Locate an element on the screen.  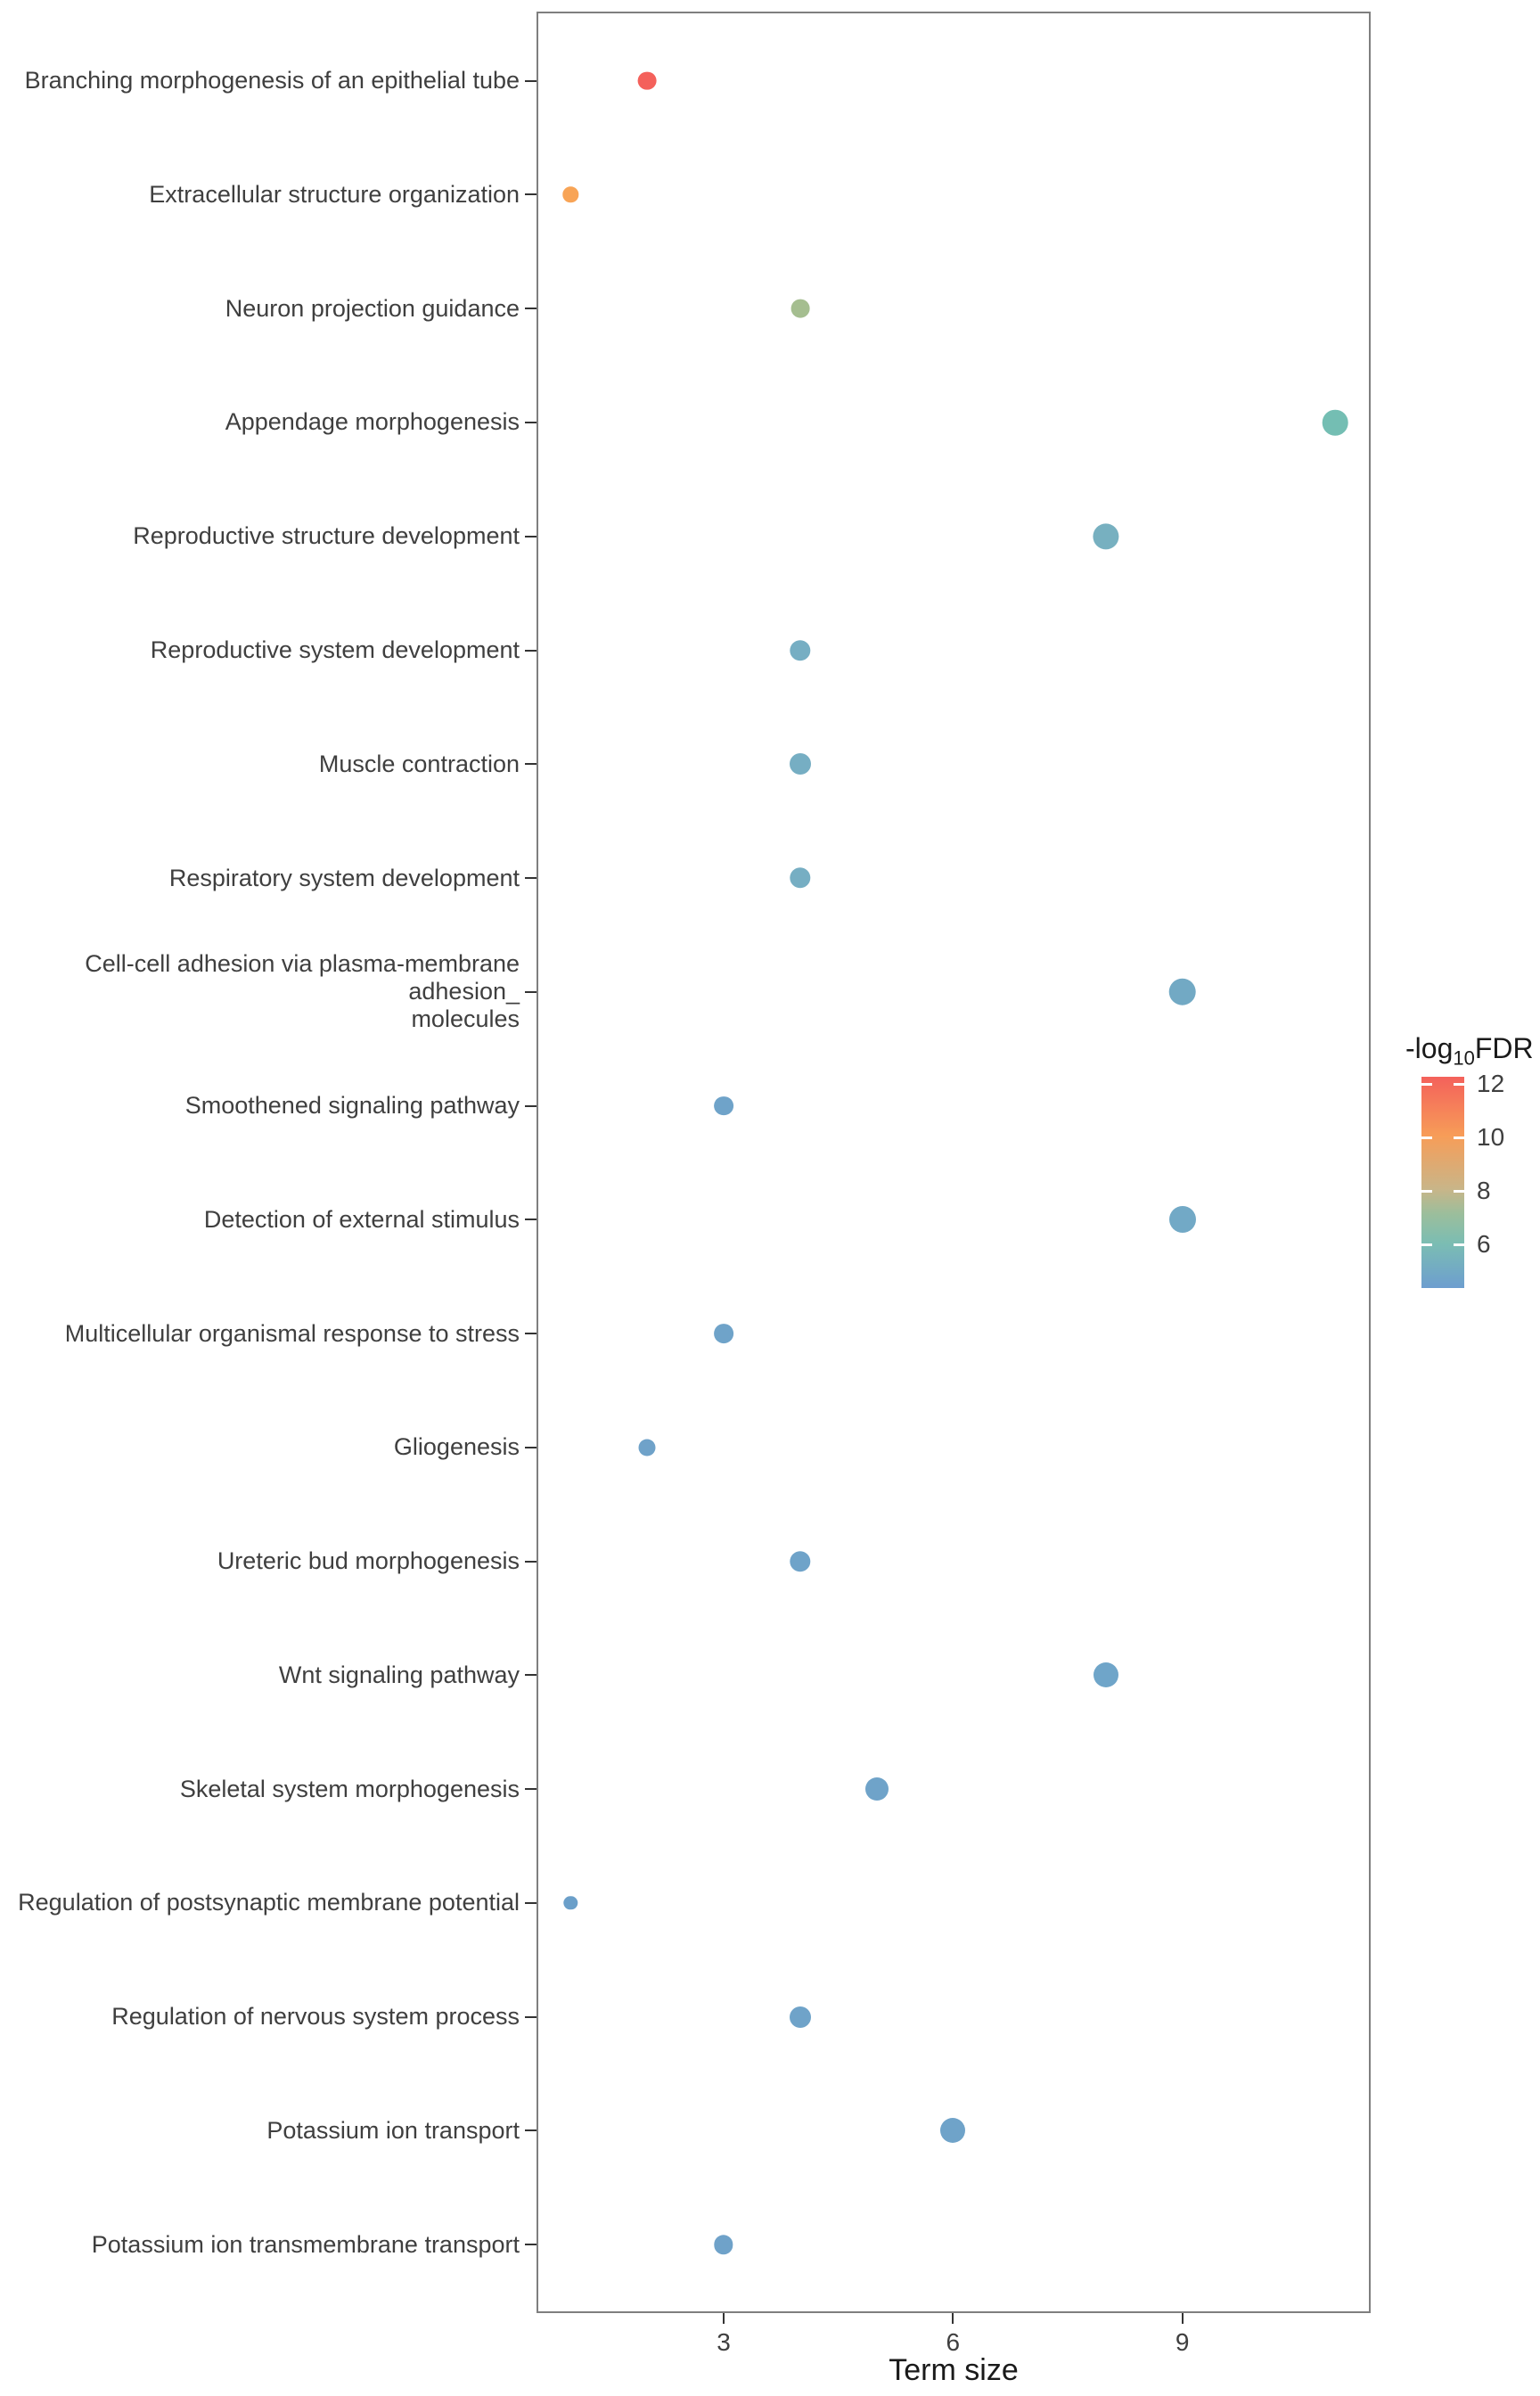
legend-title-suffix: FDR is located at coordinates (1504, 1048).